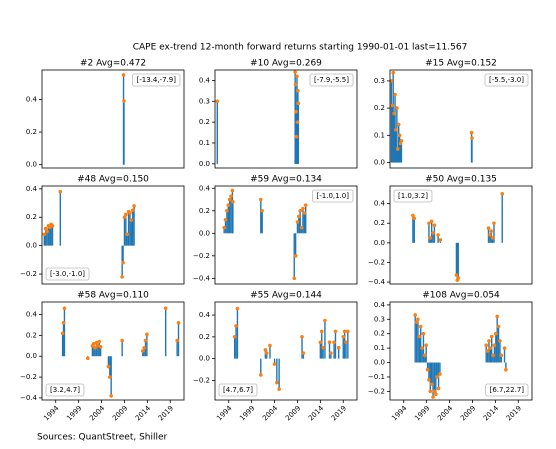 The image size is (556, 449). Describe the element at coordinates (113, 180) in the screenshot. I see `subplot-title: #48 Avg=0.150` at that location.